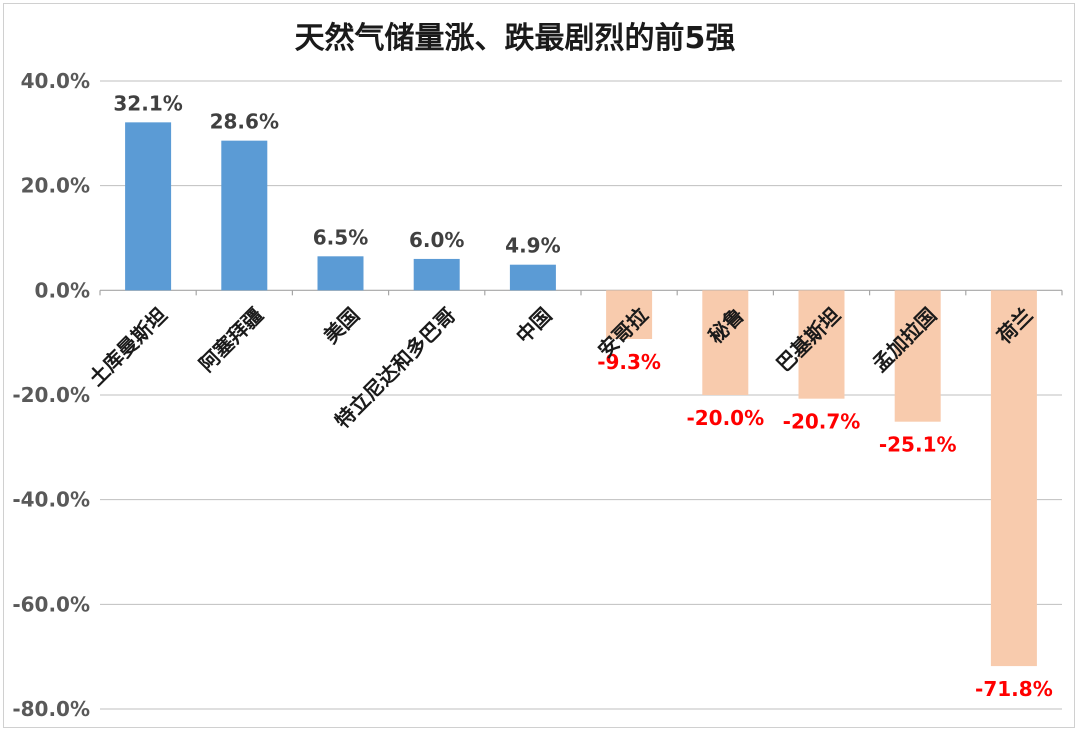  I want to click on category-label: 土库曼斯坦, so click(128, 347).